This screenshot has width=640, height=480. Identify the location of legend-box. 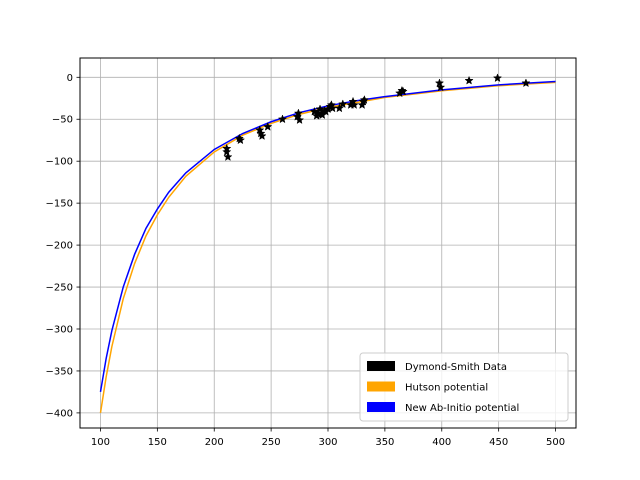
(464, 387).